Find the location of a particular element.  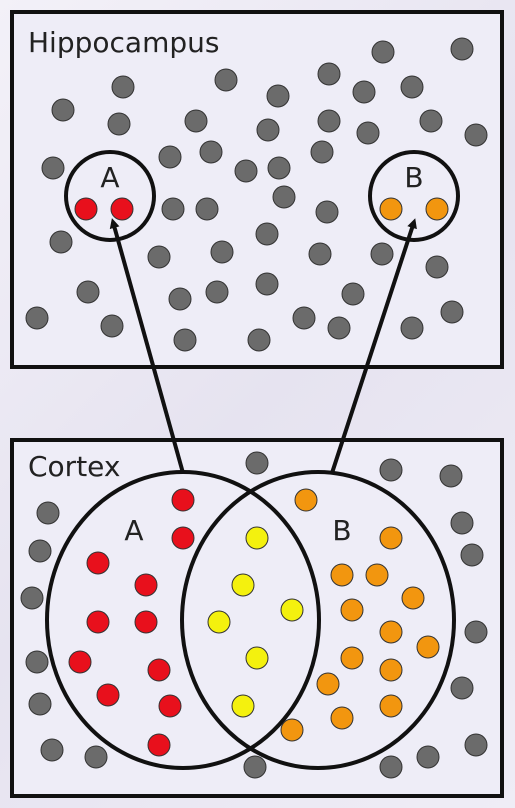

hippocampus-cluster-a is located at coordinates (110, 196).